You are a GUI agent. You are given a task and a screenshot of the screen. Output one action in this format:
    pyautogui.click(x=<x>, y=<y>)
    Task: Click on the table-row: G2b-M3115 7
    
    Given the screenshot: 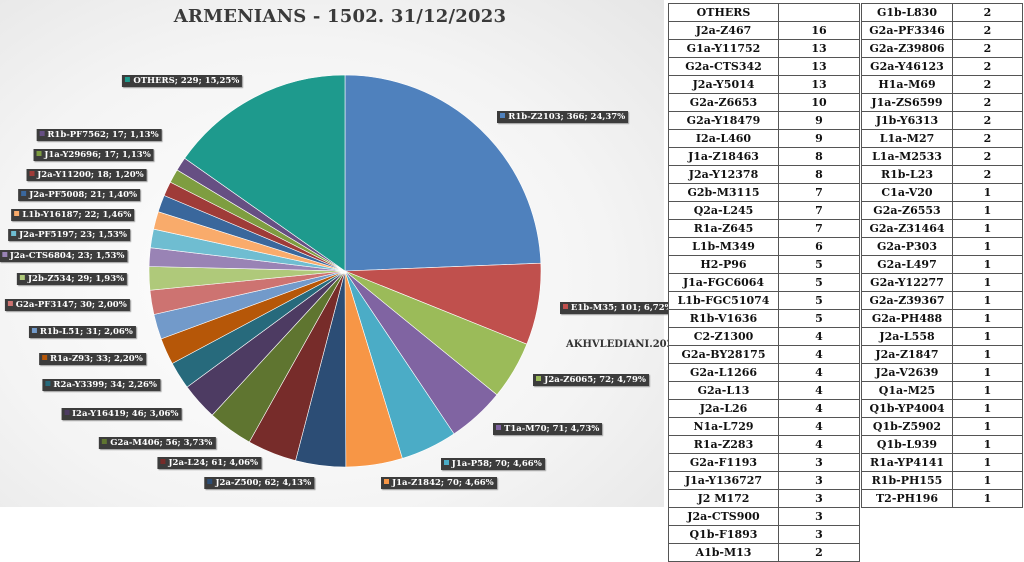 What is the action you would take?
    pyautogui.click(x=764, y=192)
    